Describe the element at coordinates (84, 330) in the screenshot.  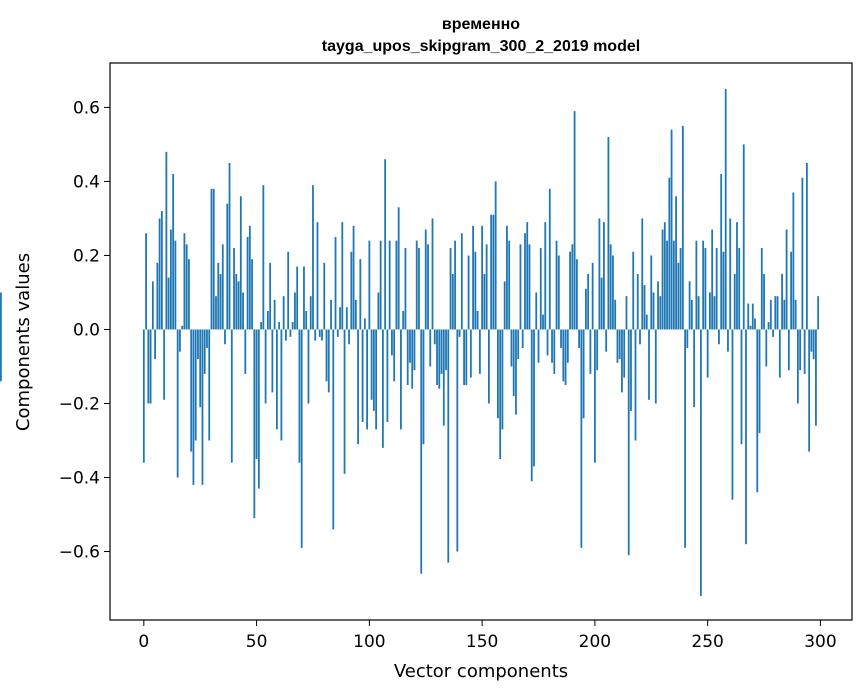
I see `y-axis-ticks: −0.6 −0.4 −0.2 0.0 0.2 0.4 0.6` at that location.